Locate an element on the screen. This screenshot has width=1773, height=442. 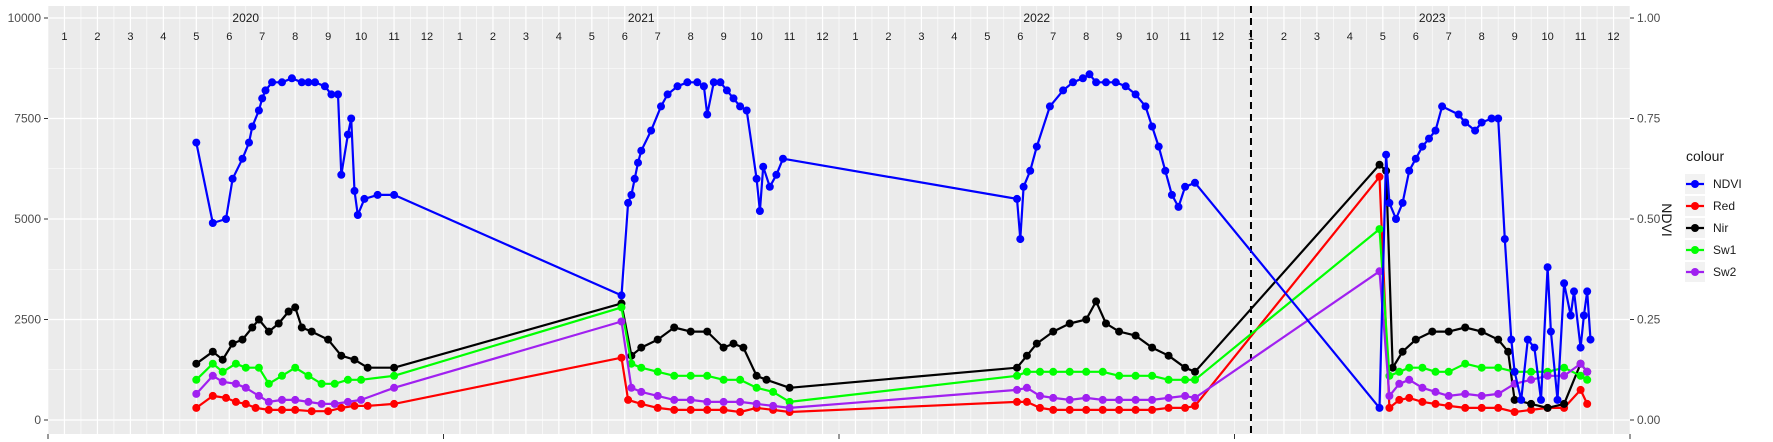
legend-label: NDVI is located at coordinates (1727, 184).